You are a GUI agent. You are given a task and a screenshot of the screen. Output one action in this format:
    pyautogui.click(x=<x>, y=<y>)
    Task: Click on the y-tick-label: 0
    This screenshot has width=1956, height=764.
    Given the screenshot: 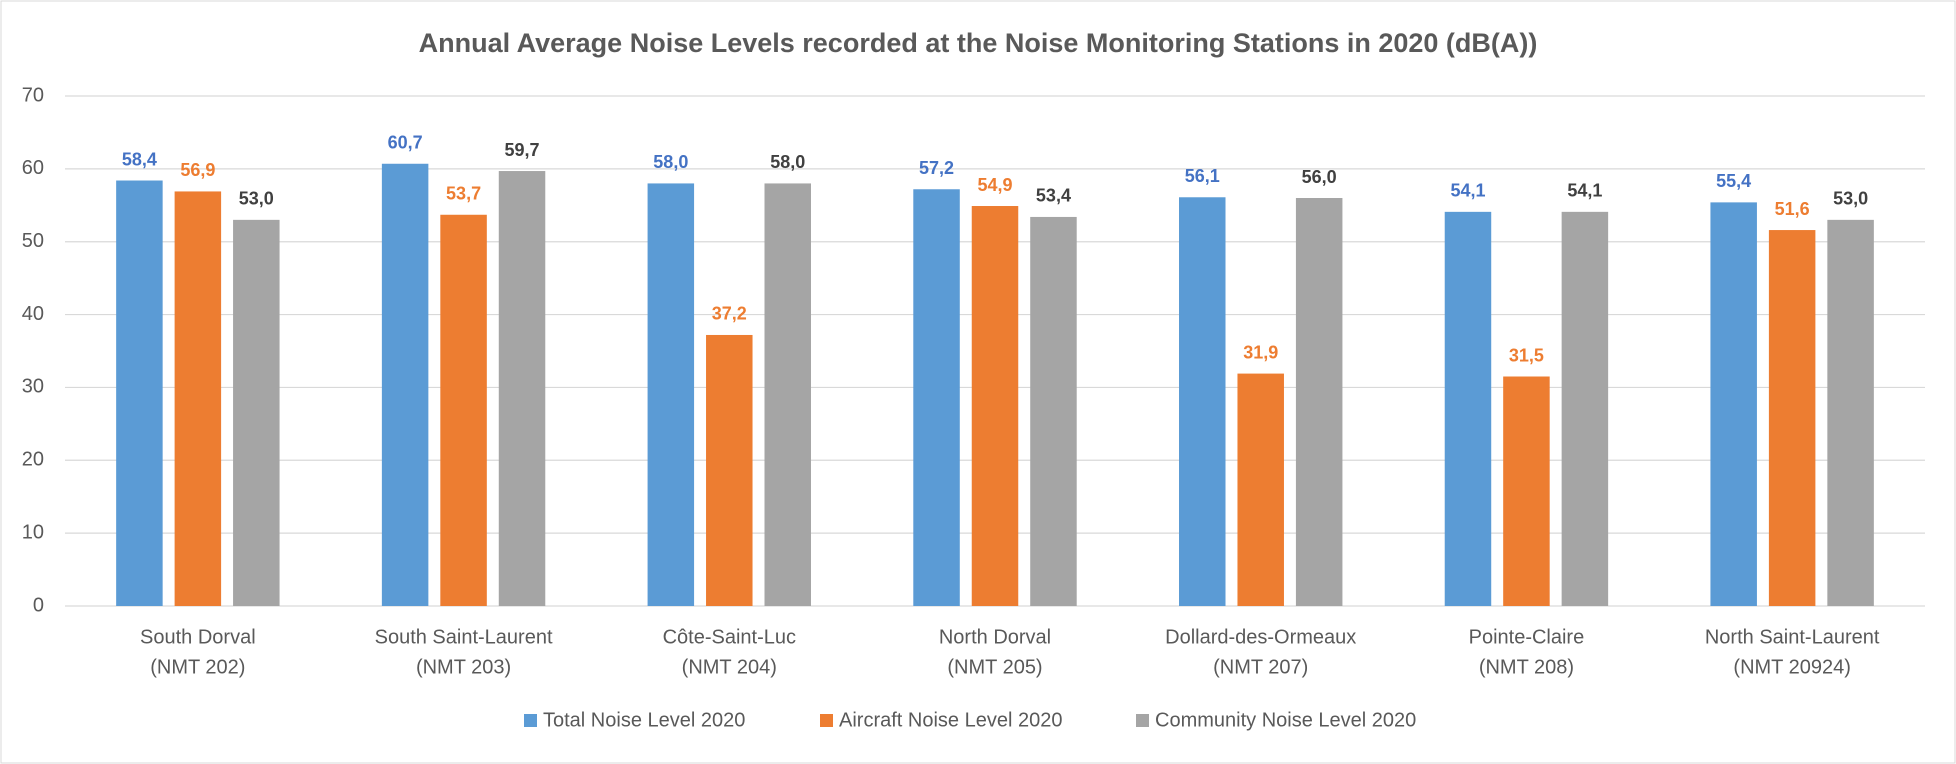 What is the action you would take?
    pyautogui.click(x=38, y=605)
    